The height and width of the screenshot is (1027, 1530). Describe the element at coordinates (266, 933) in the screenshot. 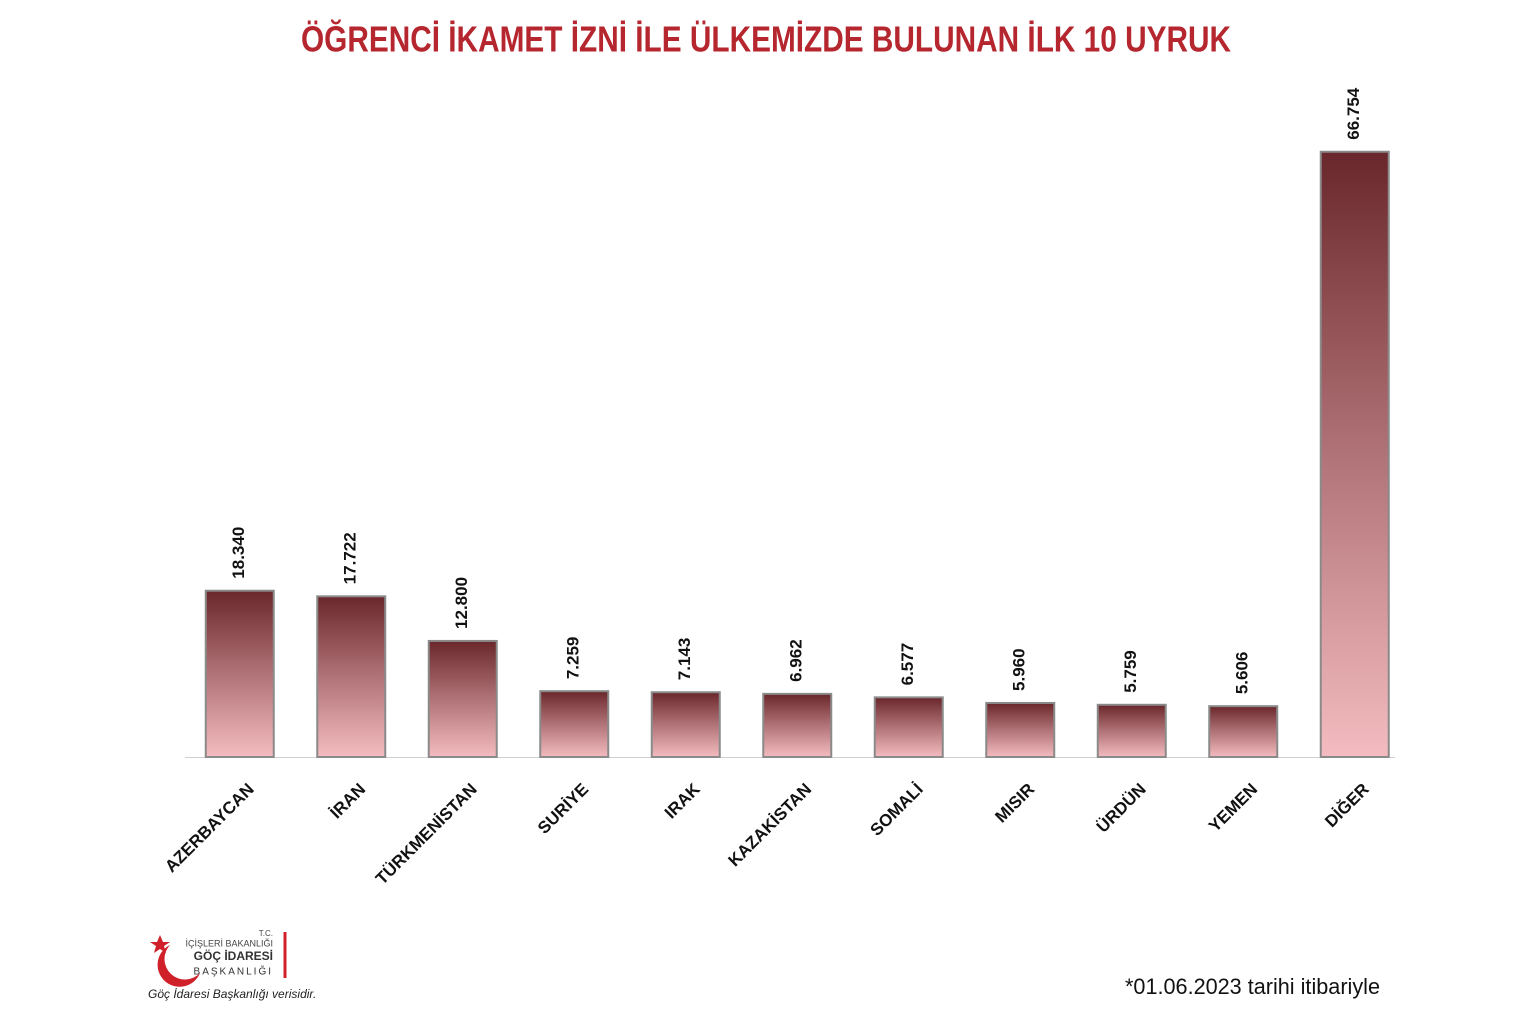

I see `logo-text: T.C.` at that location.